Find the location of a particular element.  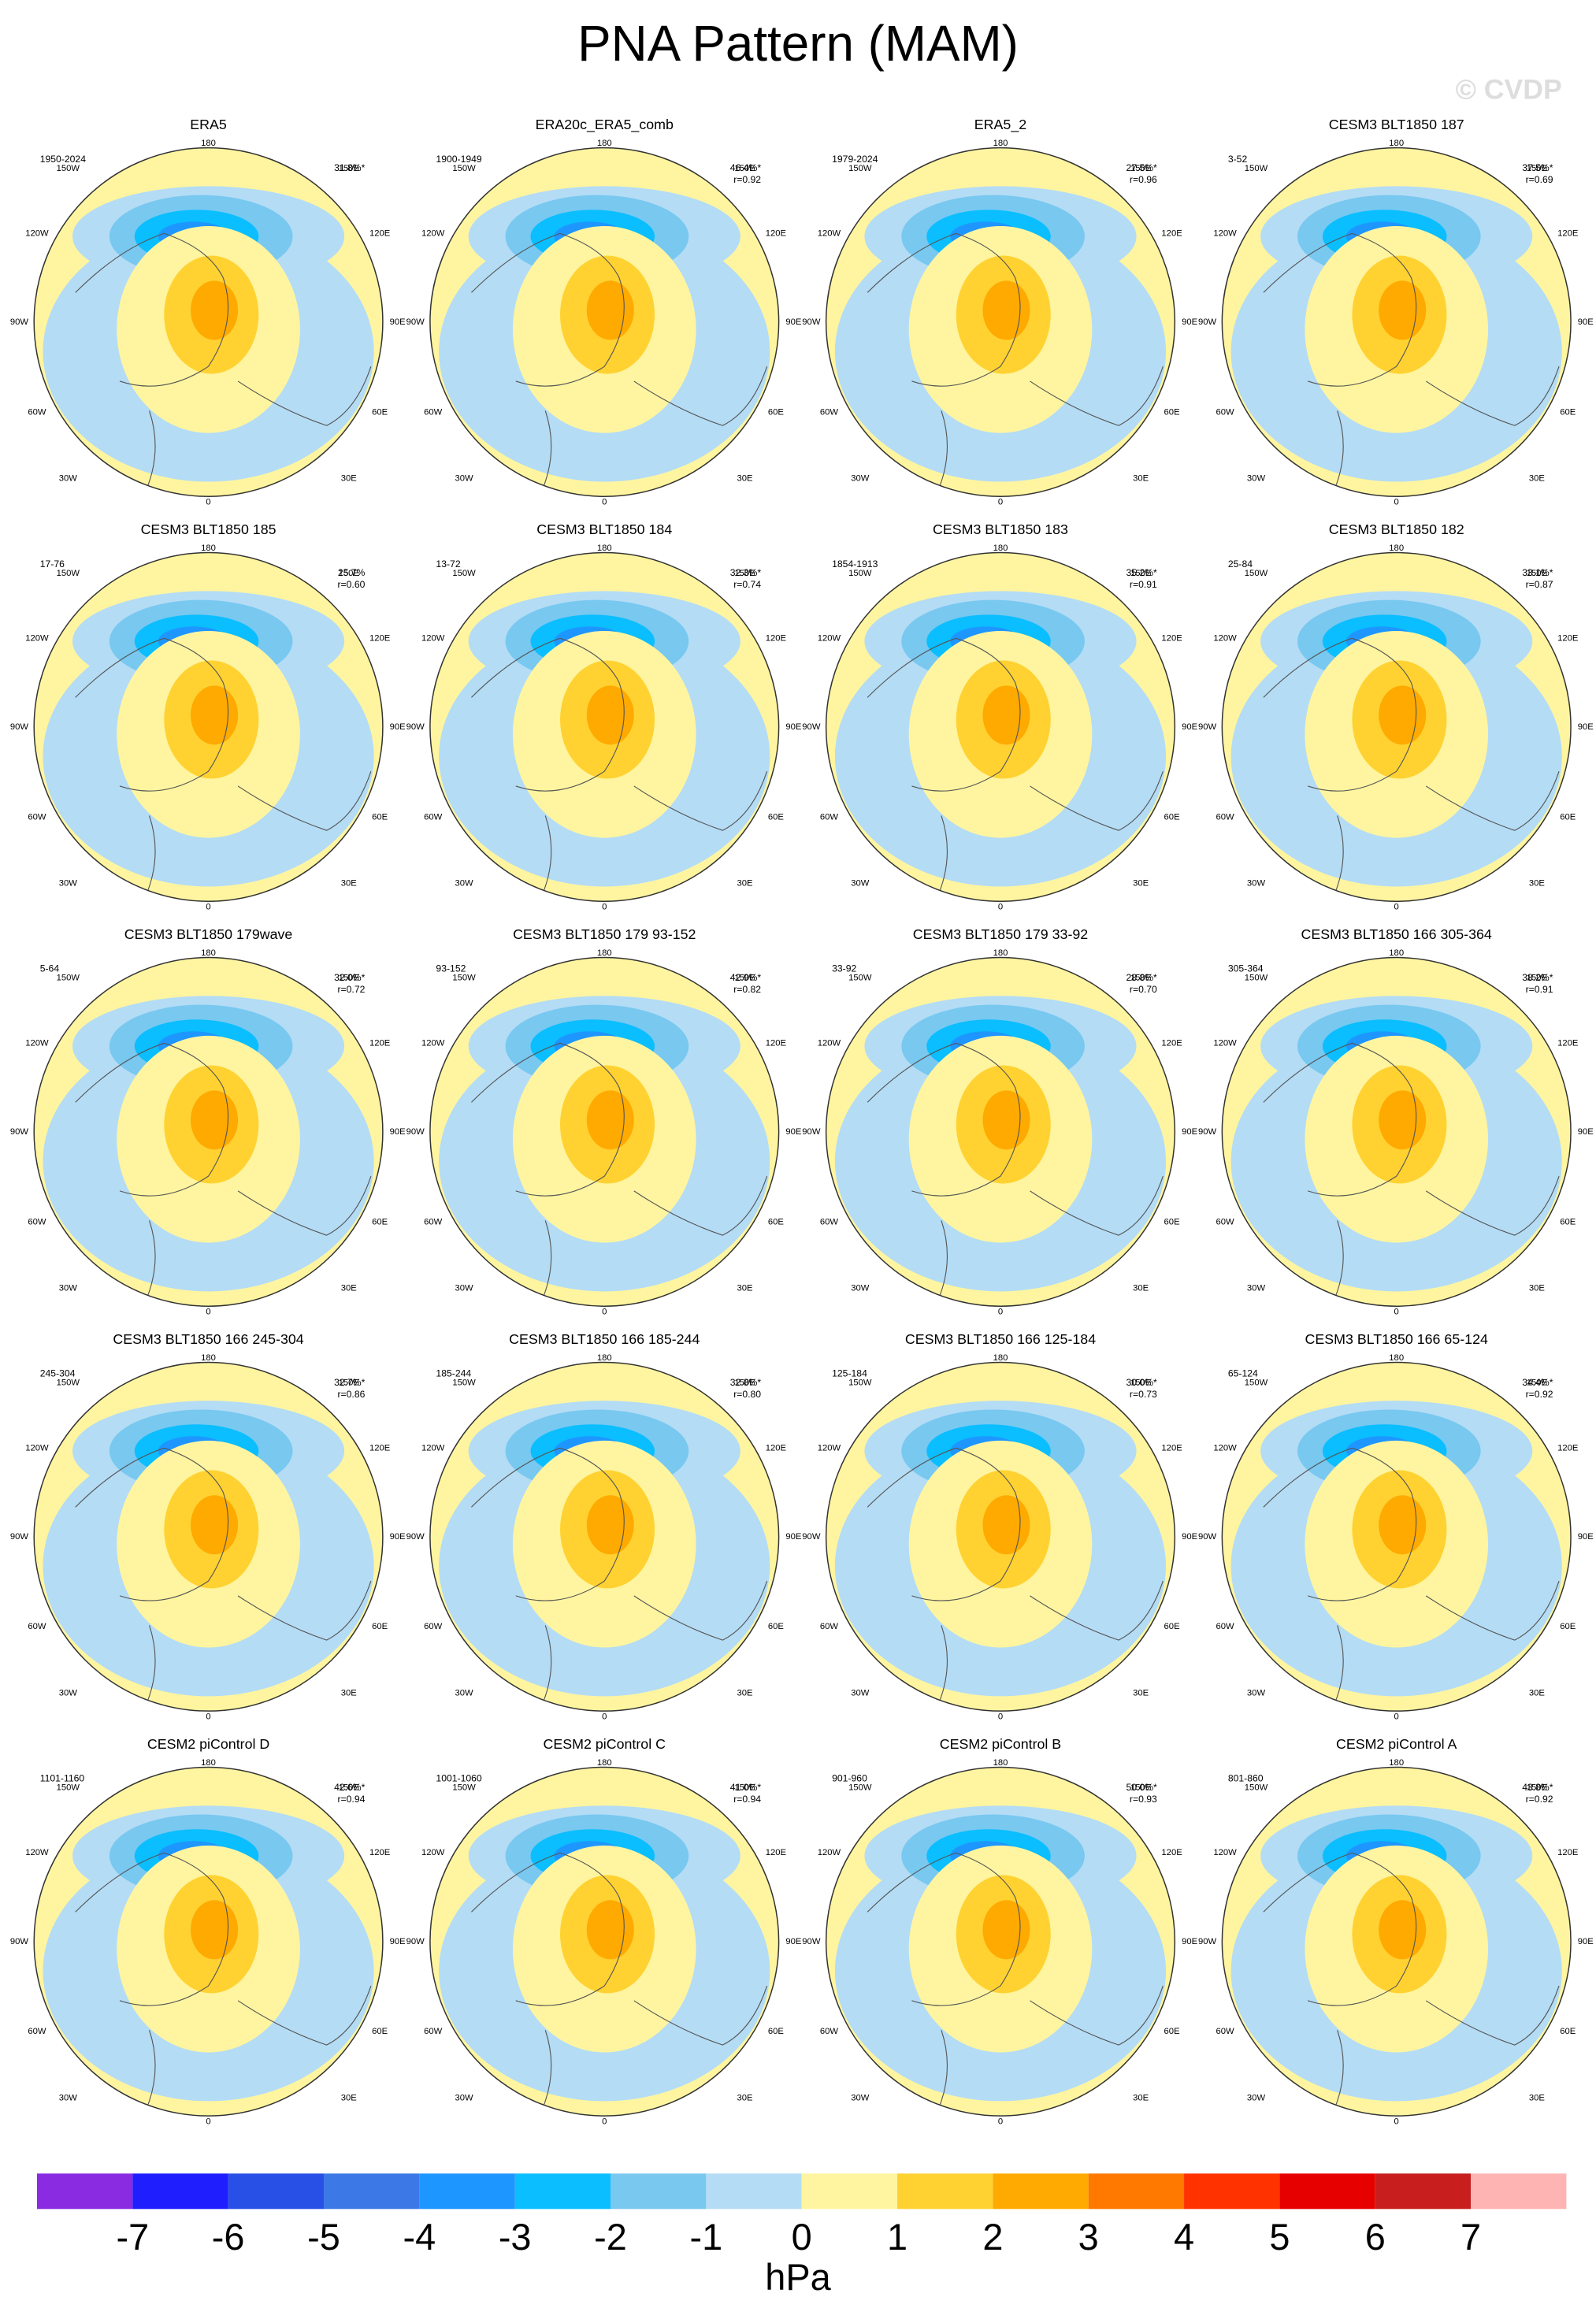

panel-correlation: r=0.87 is located at coordinates (1539, 584).